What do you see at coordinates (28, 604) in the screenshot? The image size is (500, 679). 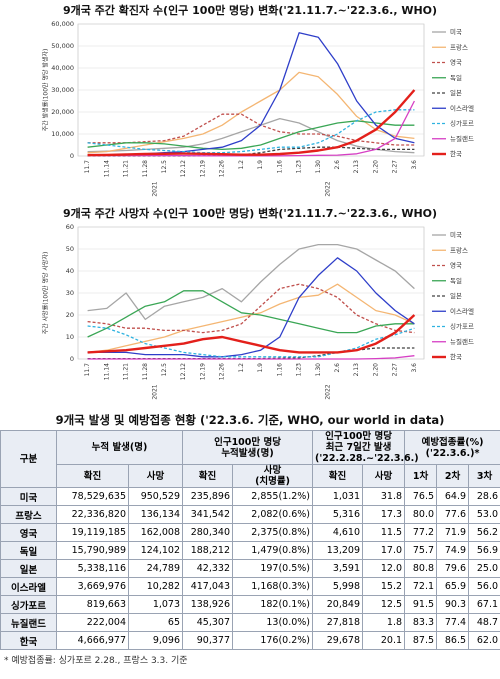 I see `country-cell: 싱가포르` at bounding box center [28, 604].